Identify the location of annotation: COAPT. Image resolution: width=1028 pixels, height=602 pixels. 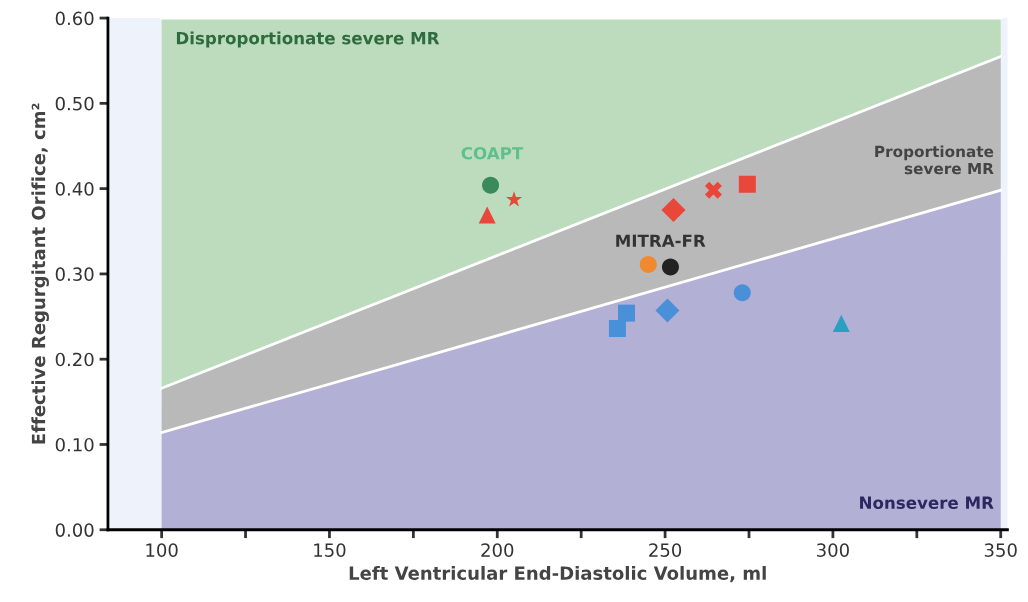
(492, 153).